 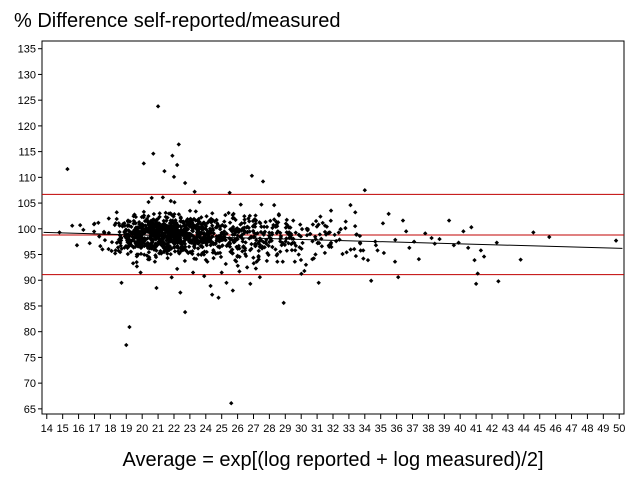 What do you see at coordinates (27, 101) in the screenshot?
I see `y-tick-label: 125` at bounding box center [27, 101].